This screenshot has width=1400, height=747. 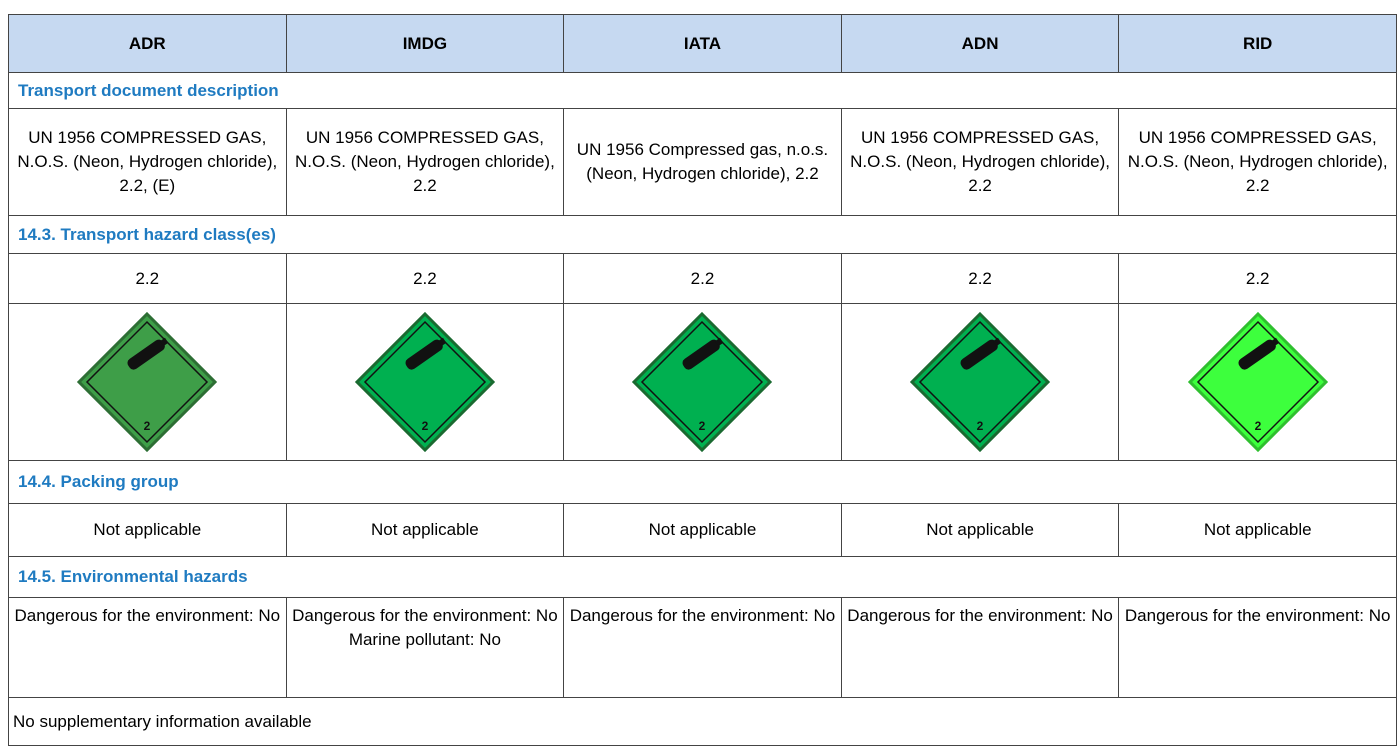 I want to click on column-header: RID, so click(x=1257, y=43).